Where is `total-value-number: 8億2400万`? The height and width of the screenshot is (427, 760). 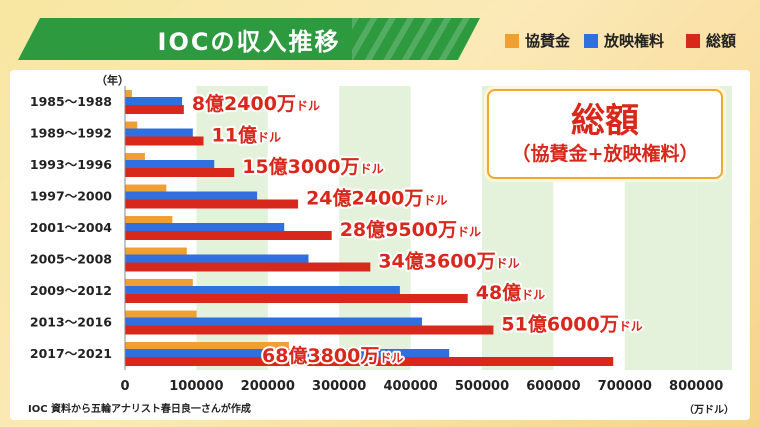 total-value-number: 8億2400万 is located at coordinates (244, 103).